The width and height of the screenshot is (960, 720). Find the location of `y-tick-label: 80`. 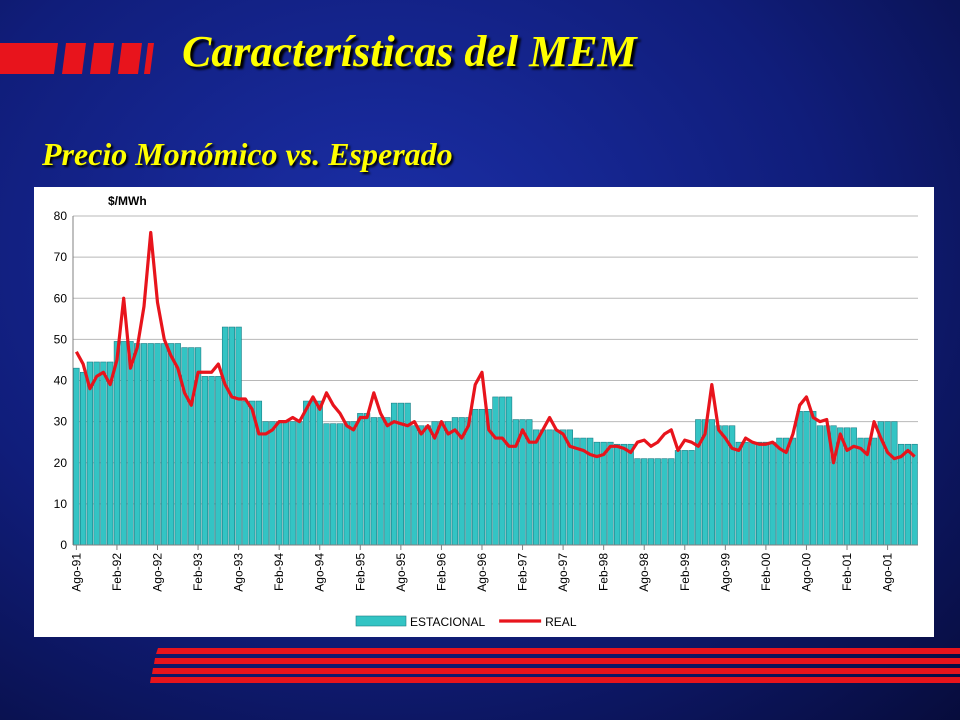

y-tick-label: 80 is located at coordinates (61, 216).